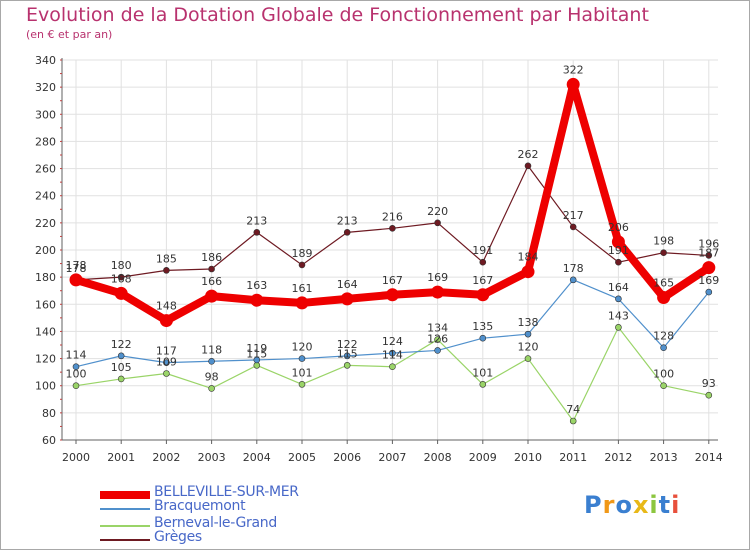  What do you see at coordinates (226, 492) in the screenshot?
I see `legend-label: BELLEVILLE-SUR-MER` at bounding box center [226, 492].